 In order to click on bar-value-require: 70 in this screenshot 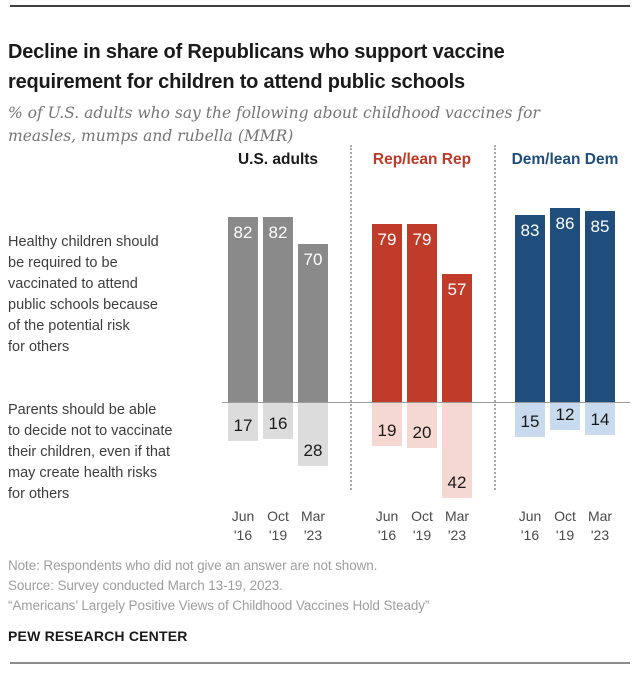, I will do `click(313, 259)`.